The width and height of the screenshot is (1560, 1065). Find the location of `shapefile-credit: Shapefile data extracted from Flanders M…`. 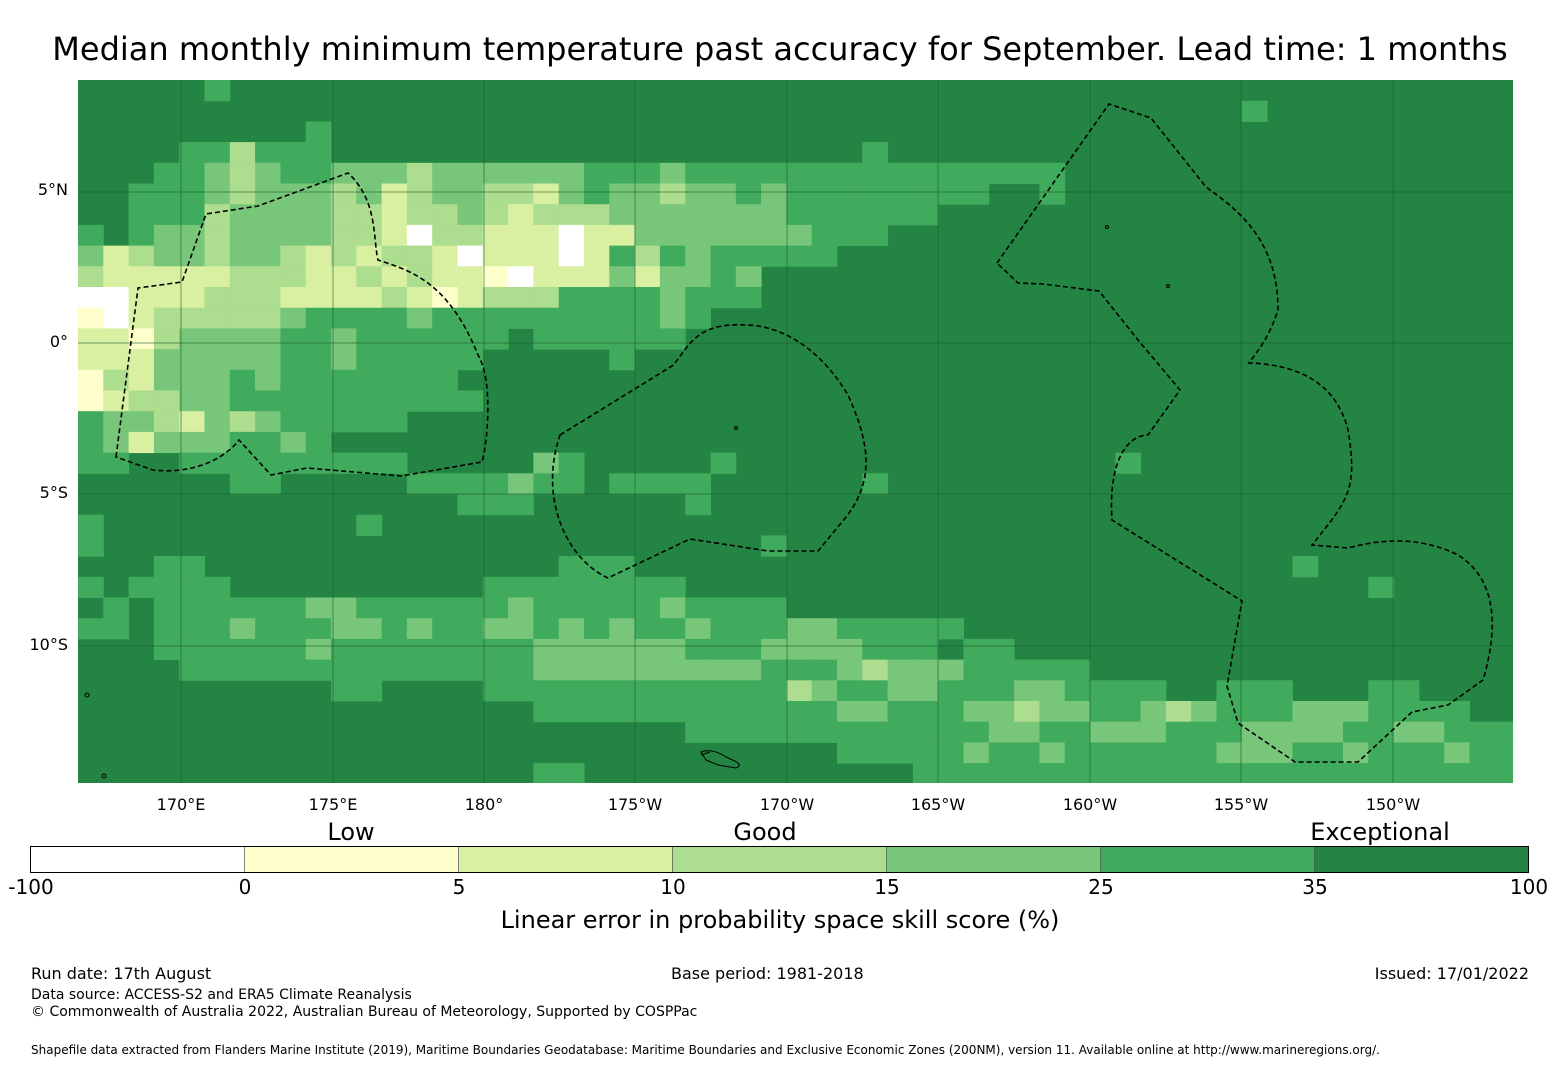

shapefile-credit: Shapefile data extracted from Flanders M… is located at coordinates (705, 1050).